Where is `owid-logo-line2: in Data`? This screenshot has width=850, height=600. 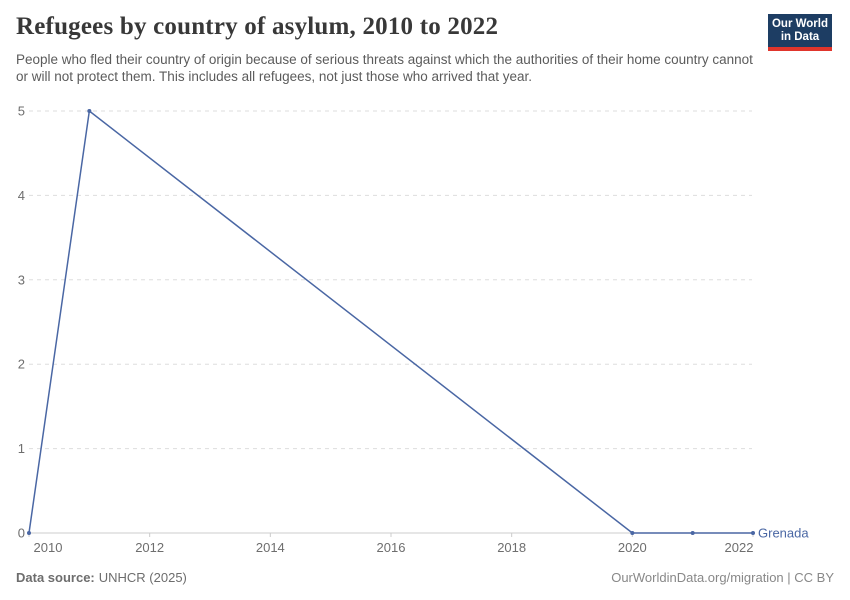
owid-logo-line2: in Data is located at coordinates (800, 36).